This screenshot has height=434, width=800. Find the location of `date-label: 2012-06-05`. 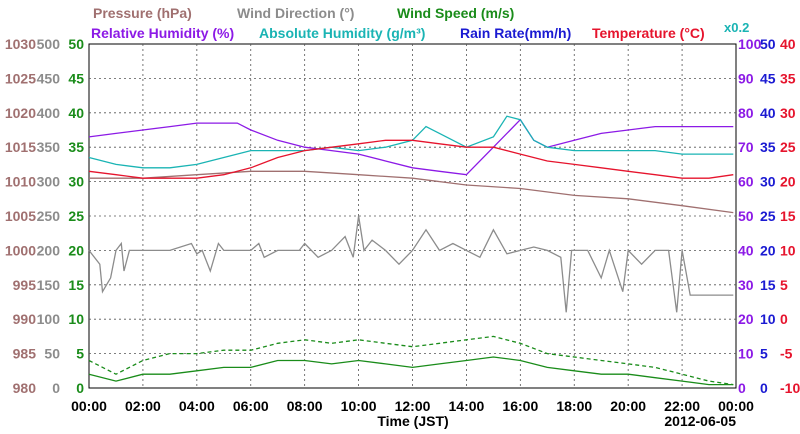

date-label: 2012-06-05 is located at coordinates (700, 421).